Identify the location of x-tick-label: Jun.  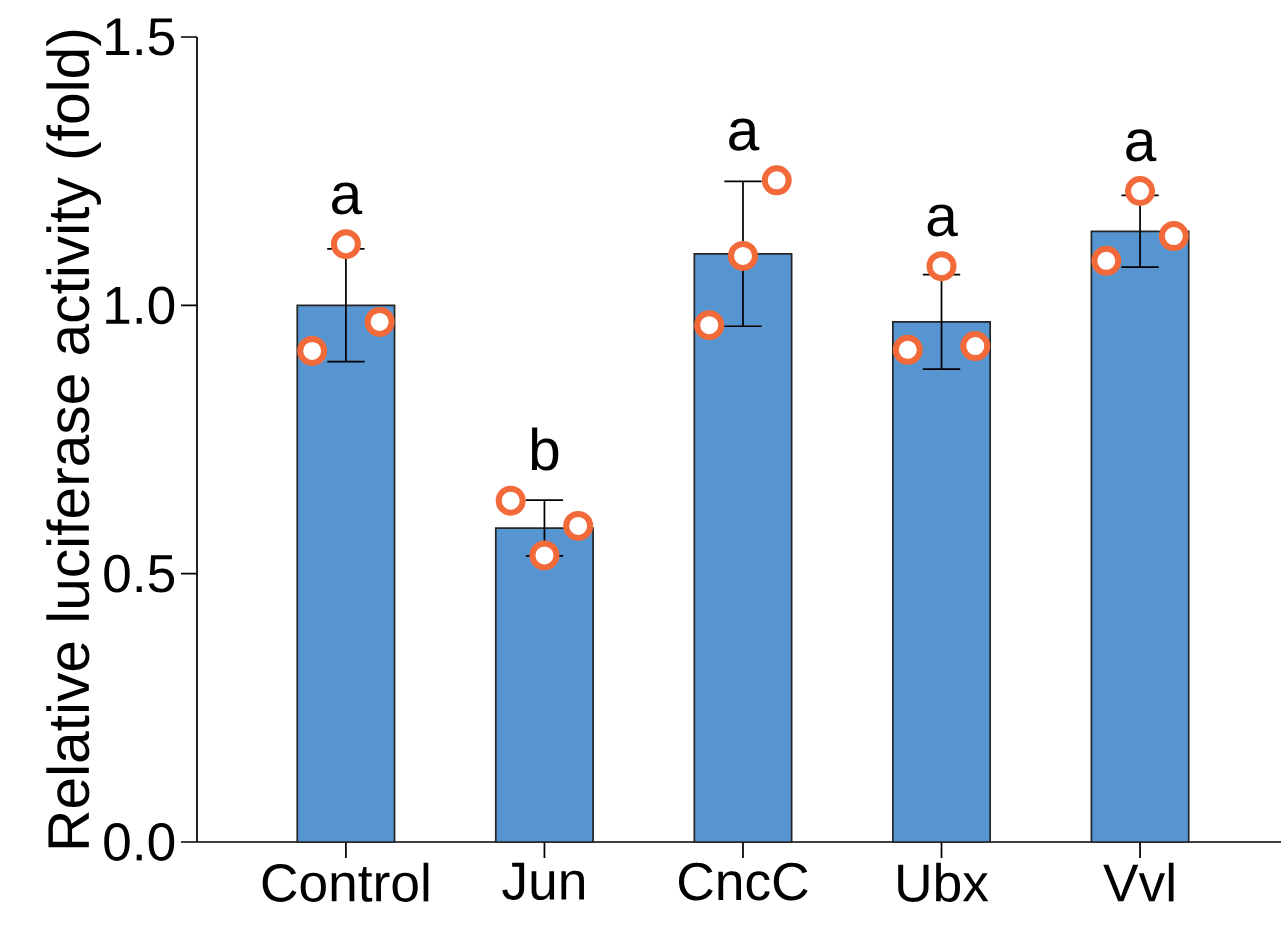
(543, 881).